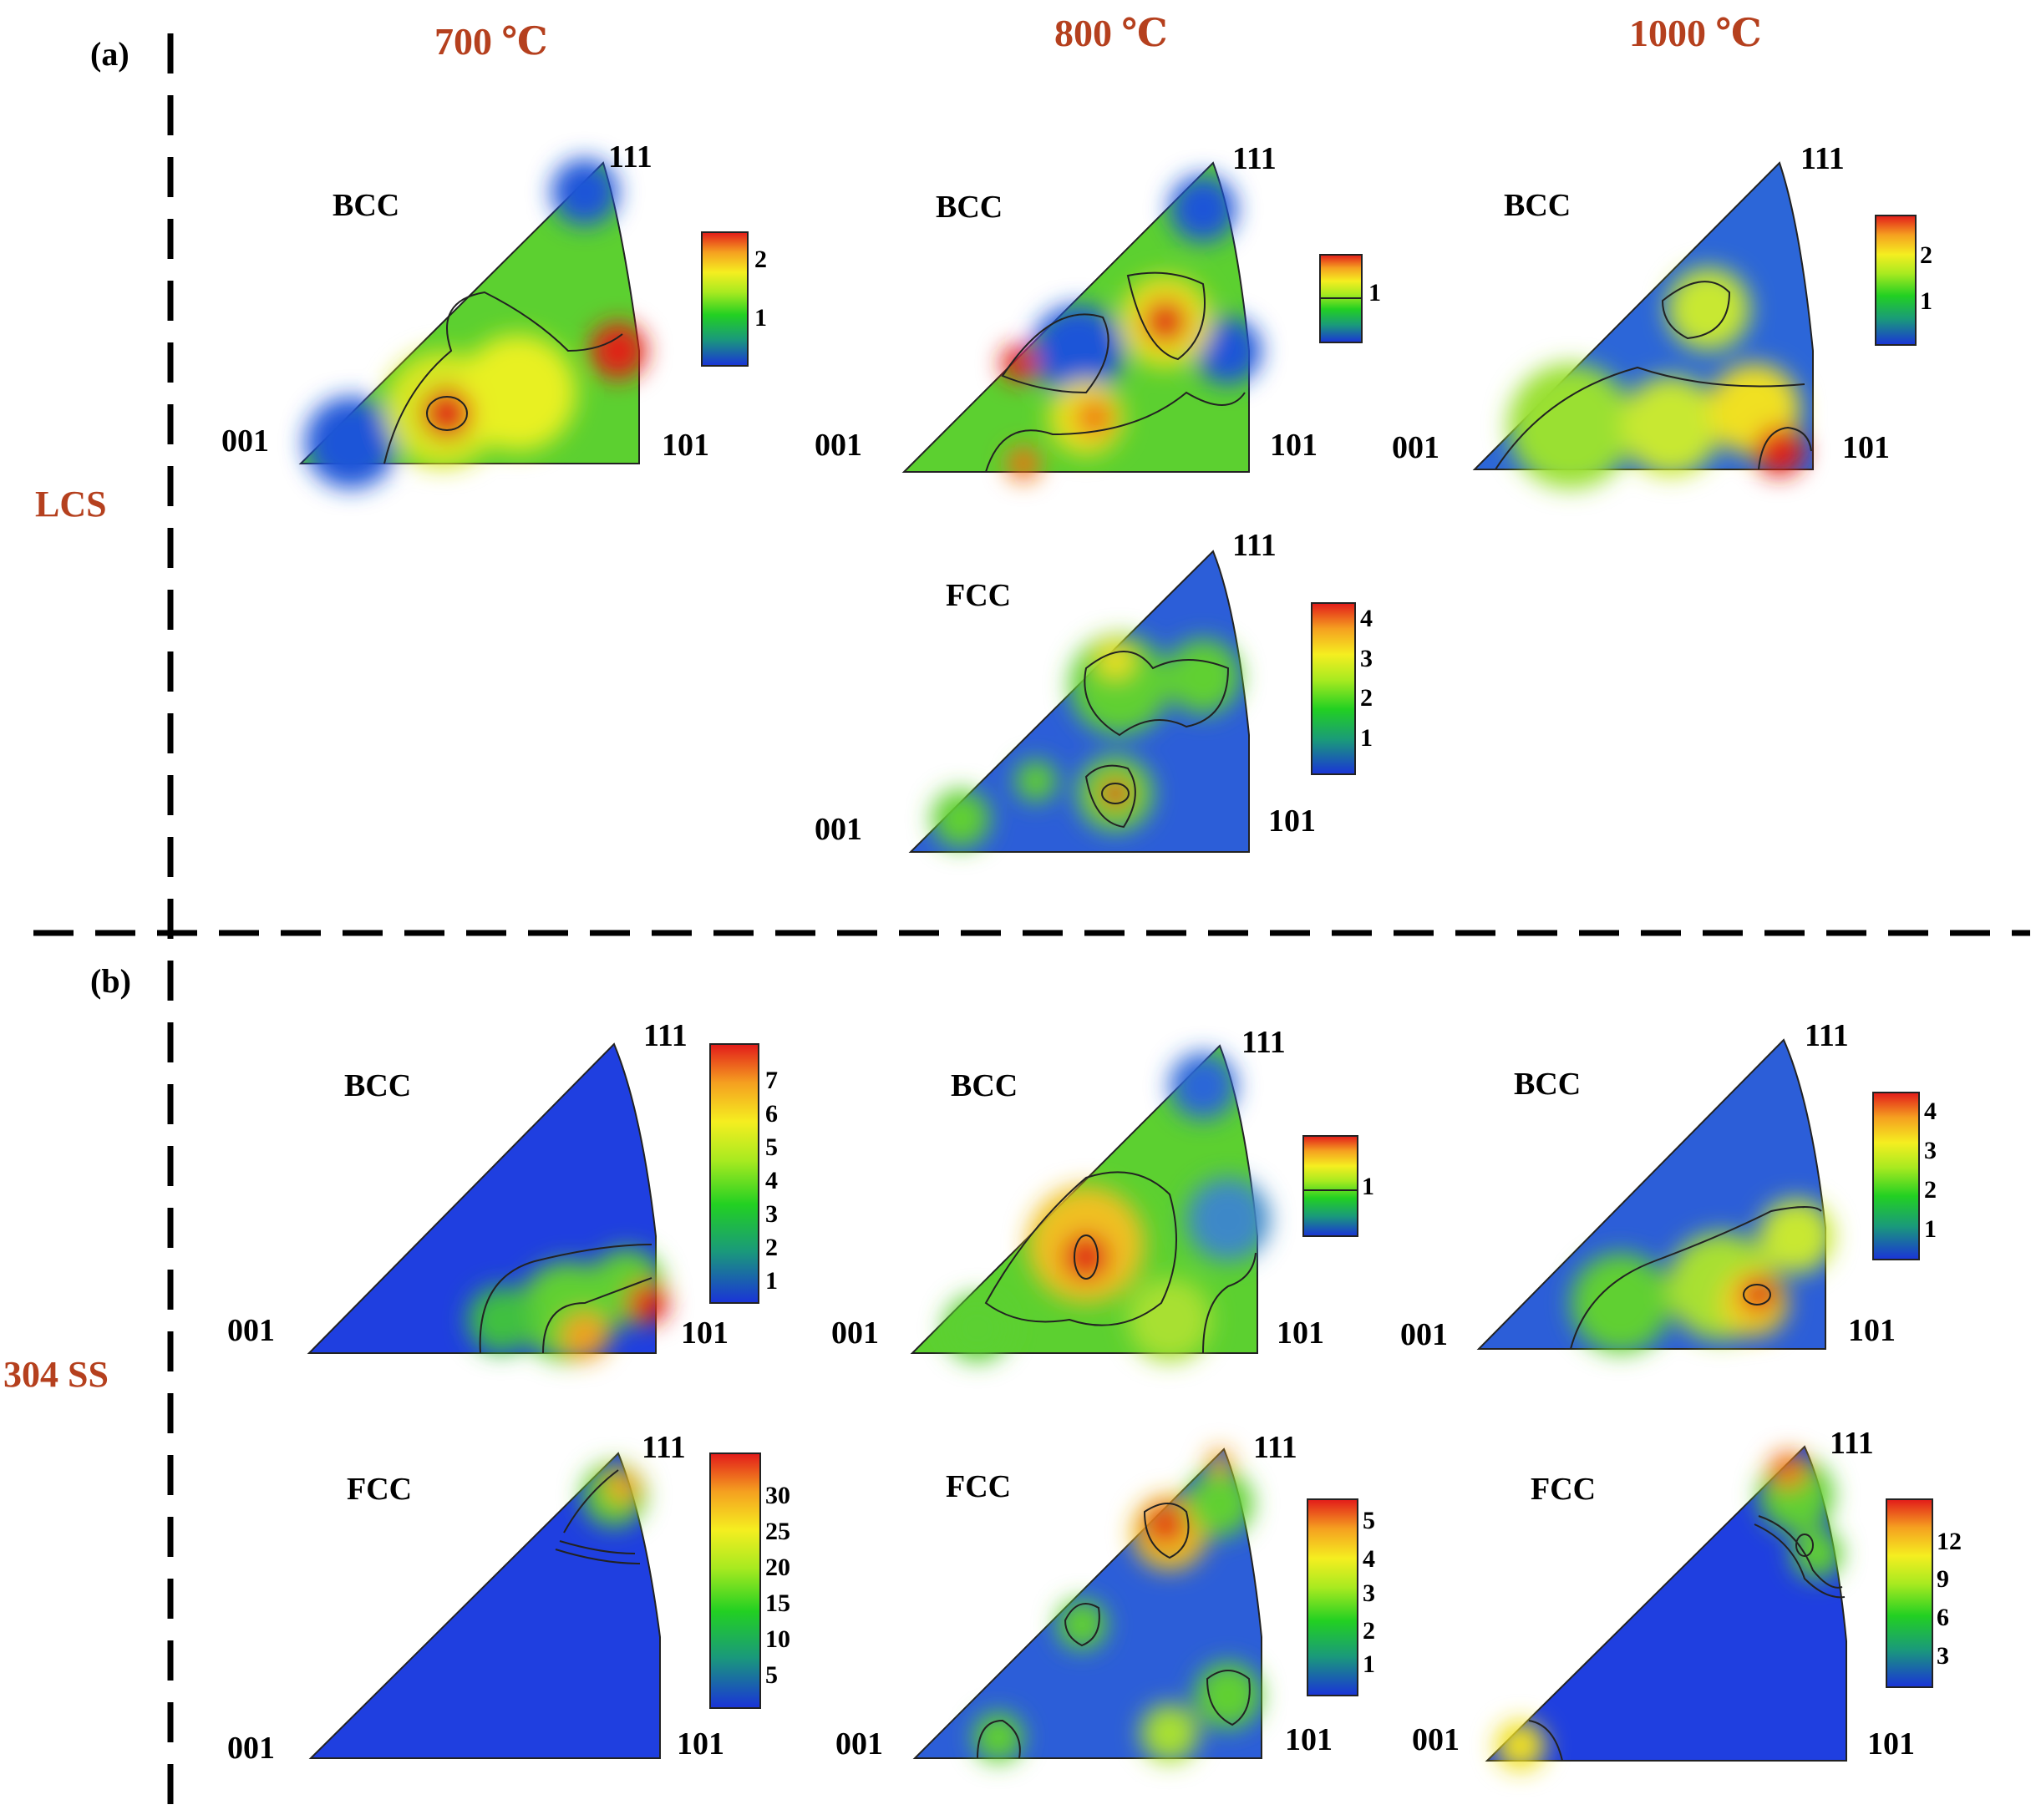  Describe the element at coordinates (777, 1495) in the screenshot. I see `scale-tick-label: 30` at that location.